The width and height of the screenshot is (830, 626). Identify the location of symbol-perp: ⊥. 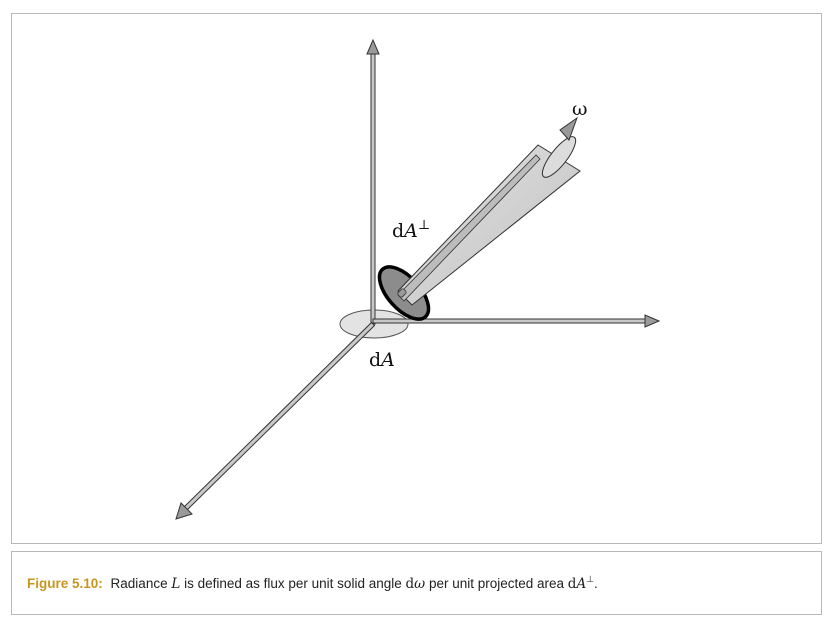
(590, 579).